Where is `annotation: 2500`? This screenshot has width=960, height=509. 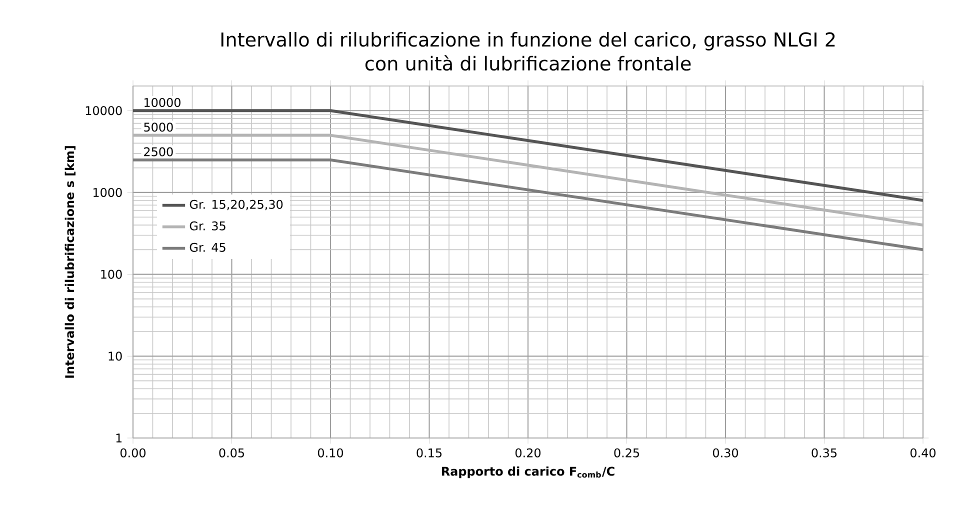
annotation: 2500 is located at coordinates (158, 151).